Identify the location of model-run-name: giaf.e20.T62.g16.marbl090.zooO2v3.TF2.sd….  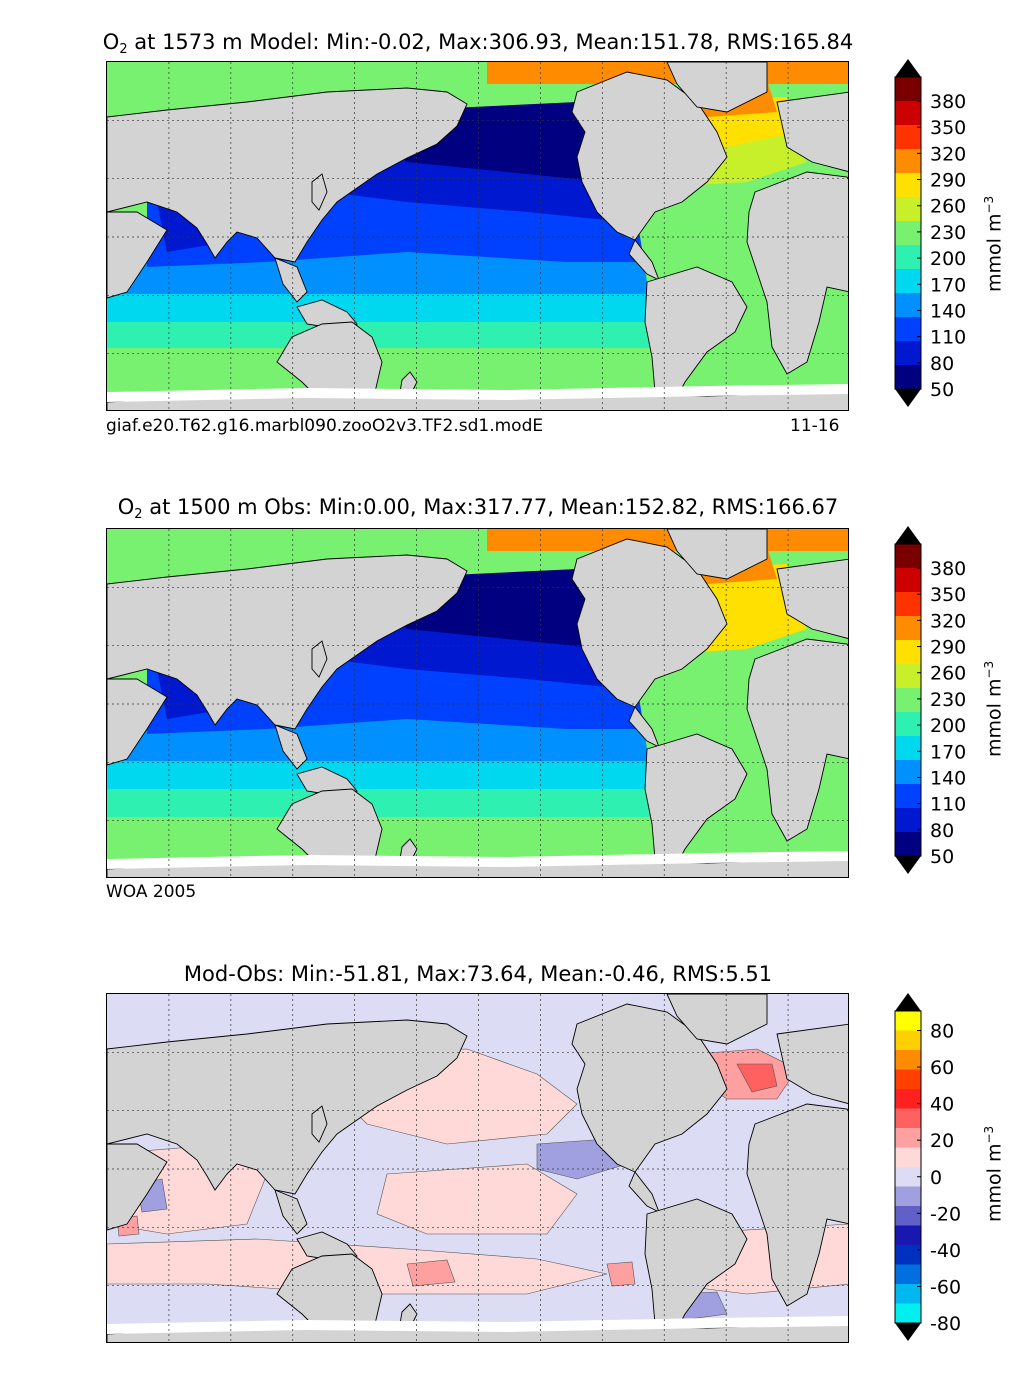
(325, 426).